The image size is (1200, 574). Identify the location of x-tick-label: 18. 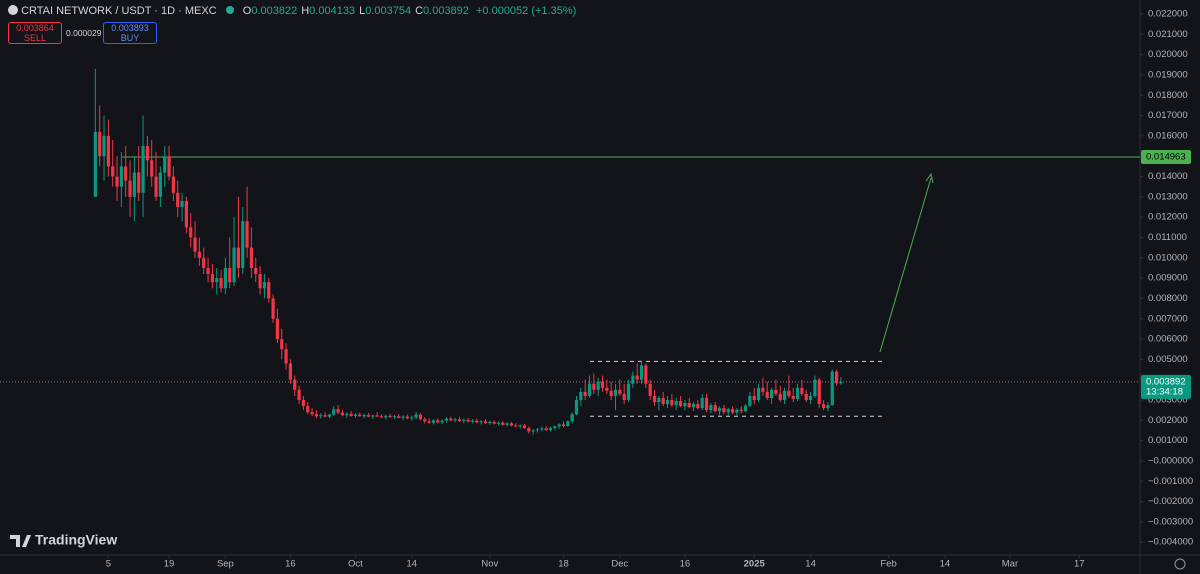
(563, 564).